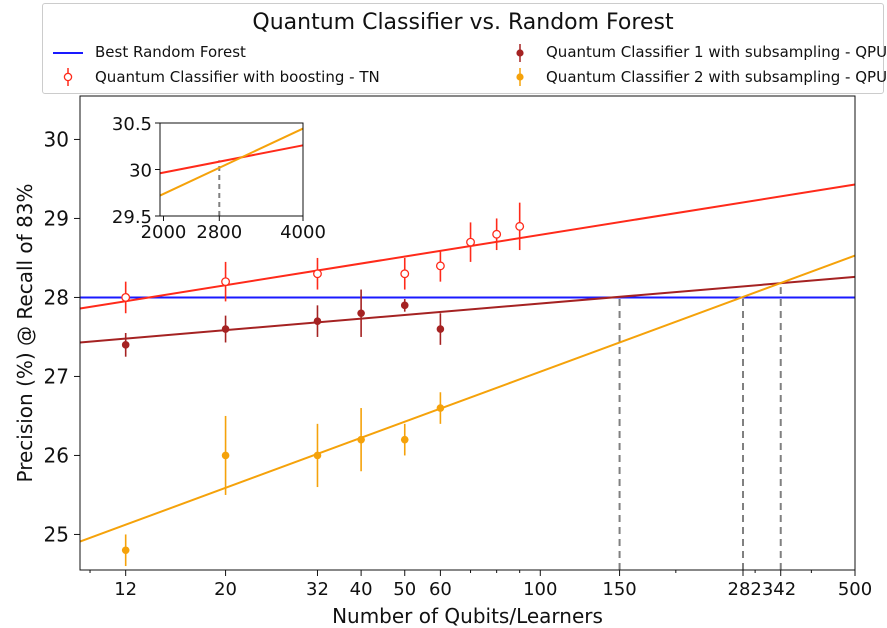 The width and height of the screenshot is (887, 628). What do you see at coordinates (56, 297) in the screenshot?
I see `y-tick-label: 28` at bounding box center [56, 297].